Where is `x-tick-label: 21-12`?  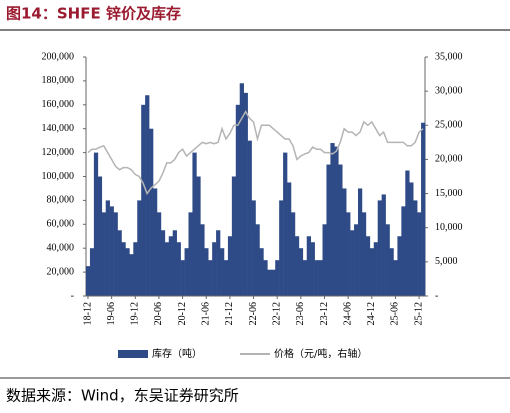
x-tick-label: 21-12 is located at coordinates (229, 313).